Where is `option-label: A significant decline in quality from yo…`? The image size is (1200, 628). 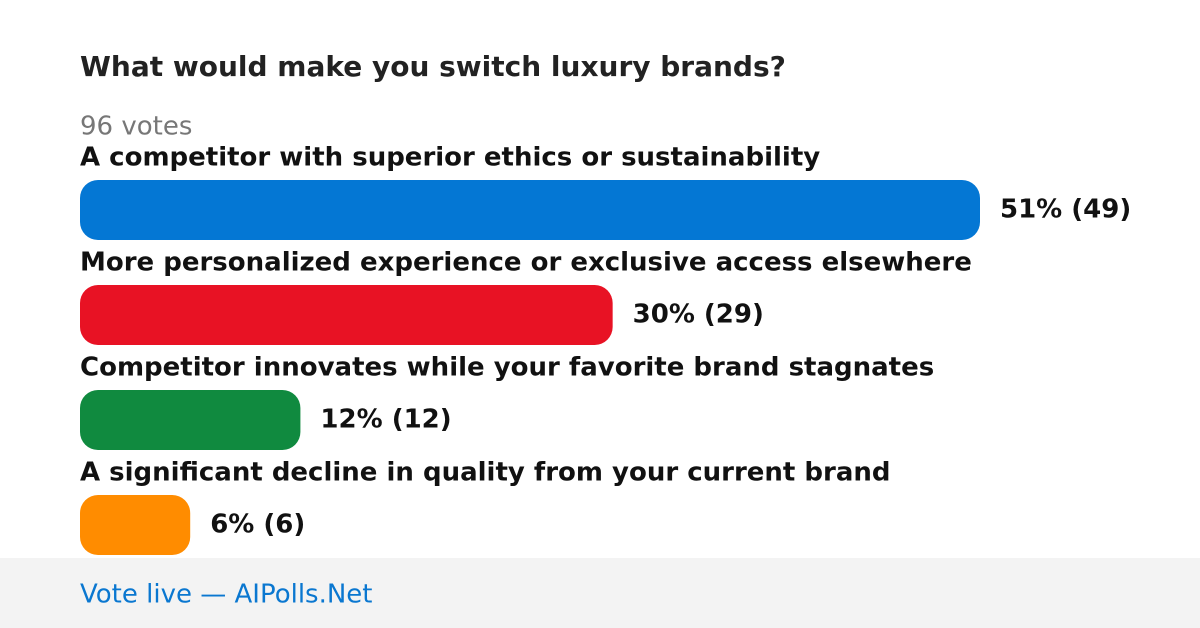
option-label: A significant decline in quality from yo… is located at coordinates (485, 473).